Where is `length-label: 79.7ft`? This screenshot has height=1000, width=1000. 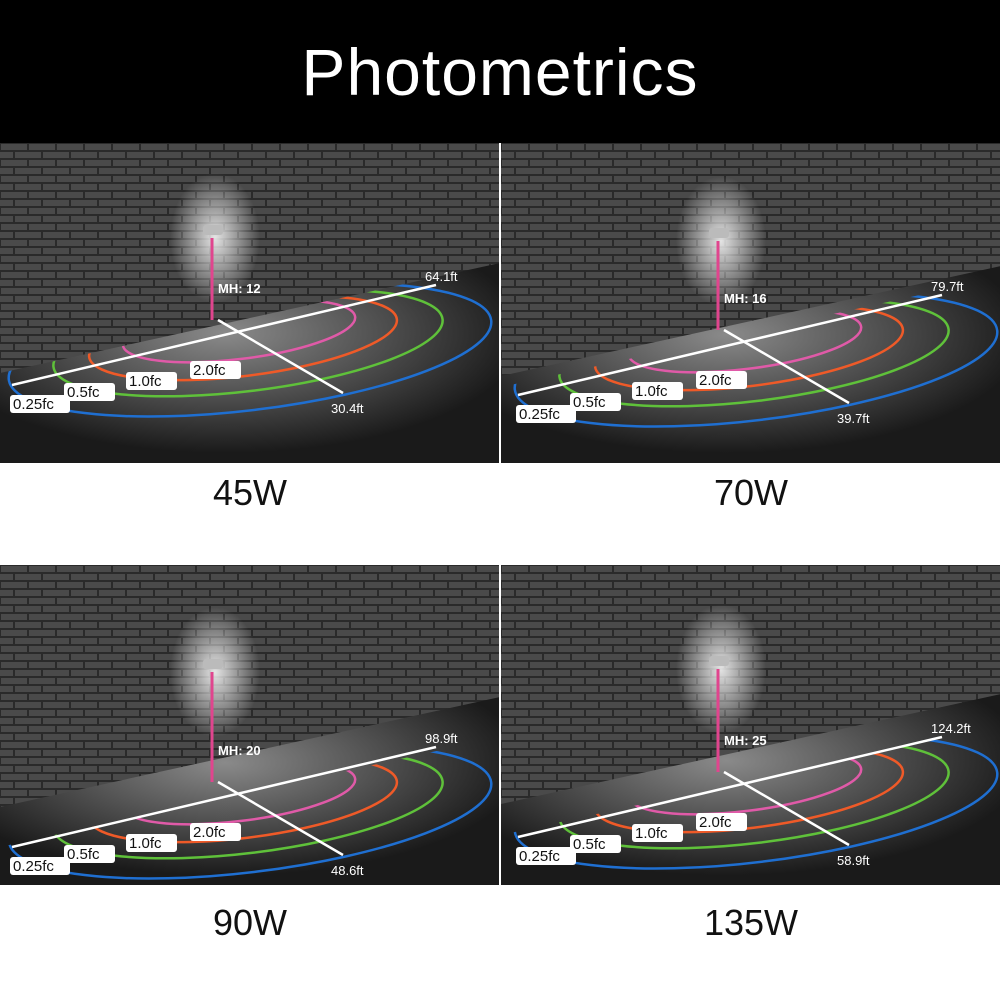
length-label: 79.7ft is located at coordinates (947, 286).